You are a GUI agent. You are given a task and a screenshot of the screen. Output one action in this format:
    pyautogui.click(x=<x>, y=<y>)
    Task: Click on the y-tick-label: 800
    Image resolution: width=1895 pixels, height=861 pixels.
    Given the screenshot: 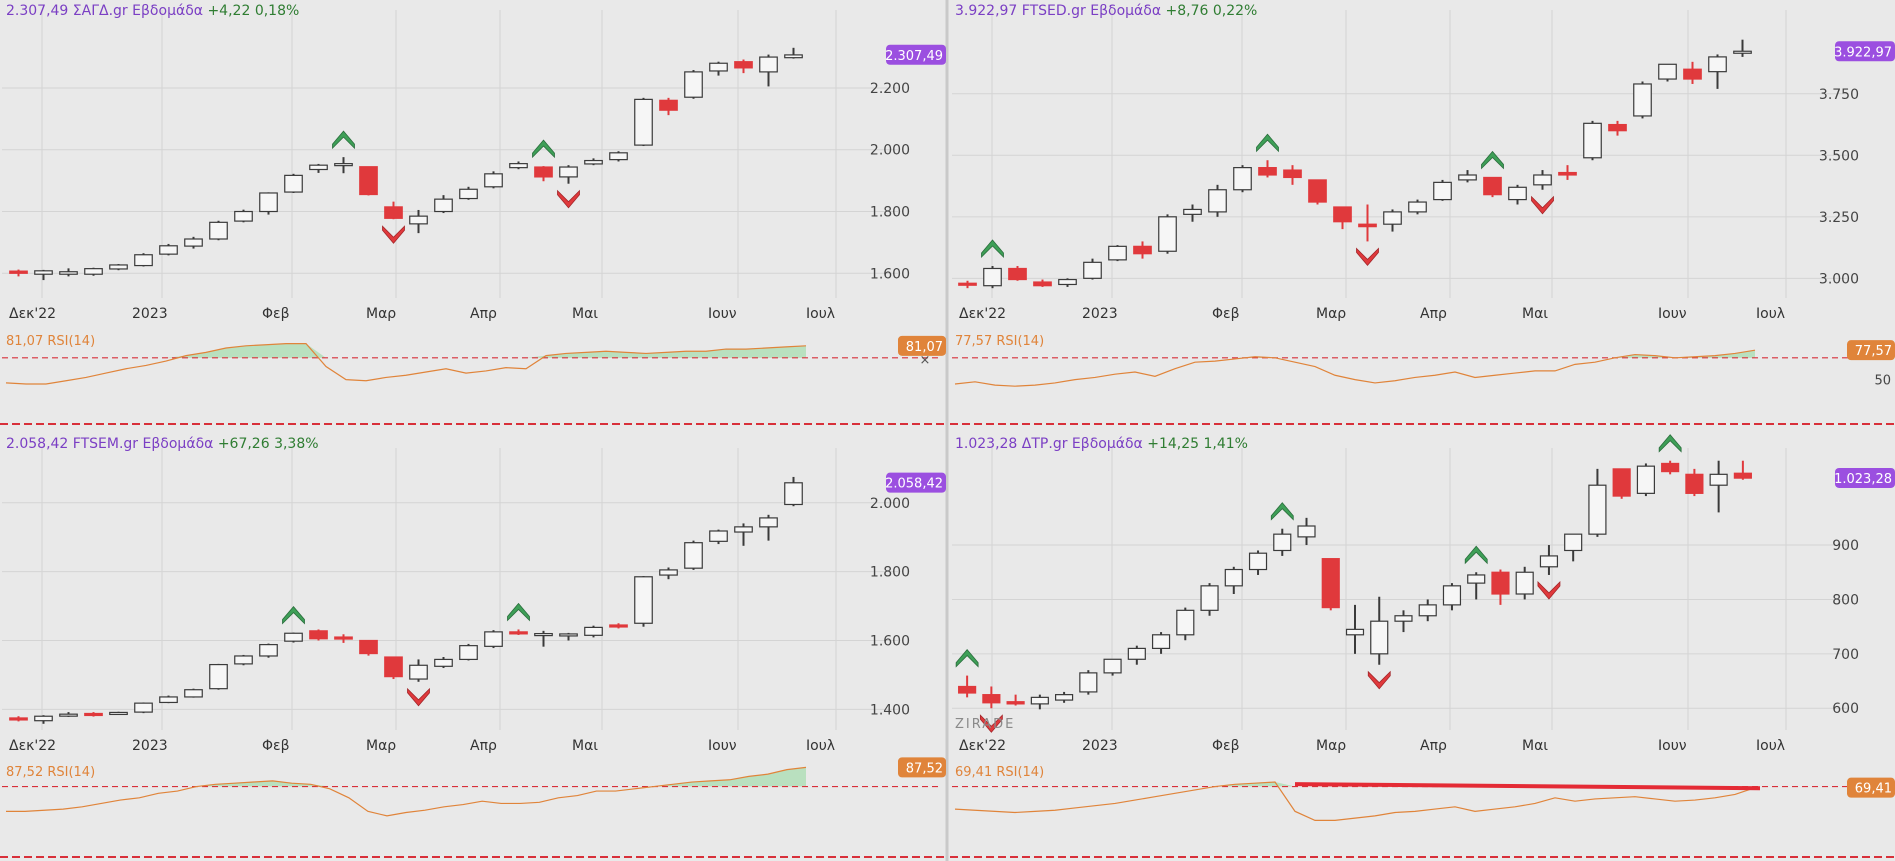 What is the action you would take?
    pyautogui.click(x=1845, y=600)
    